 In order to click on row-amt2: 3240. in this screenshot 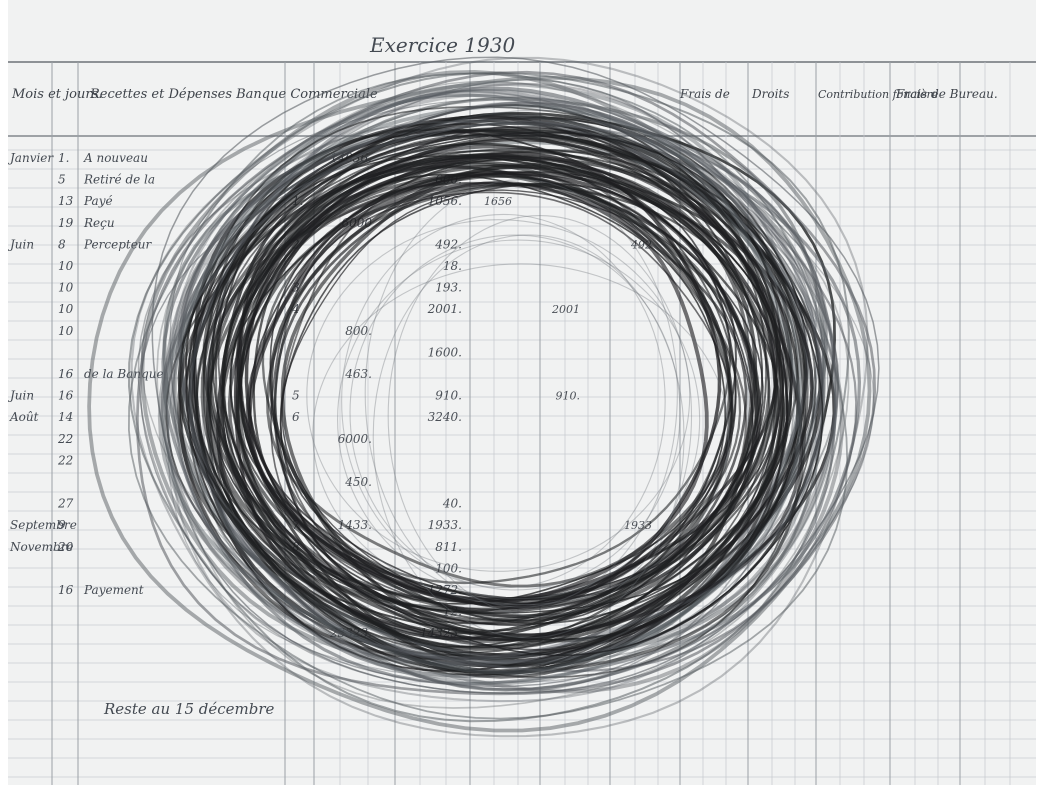, I will do `click(445, 417)`.